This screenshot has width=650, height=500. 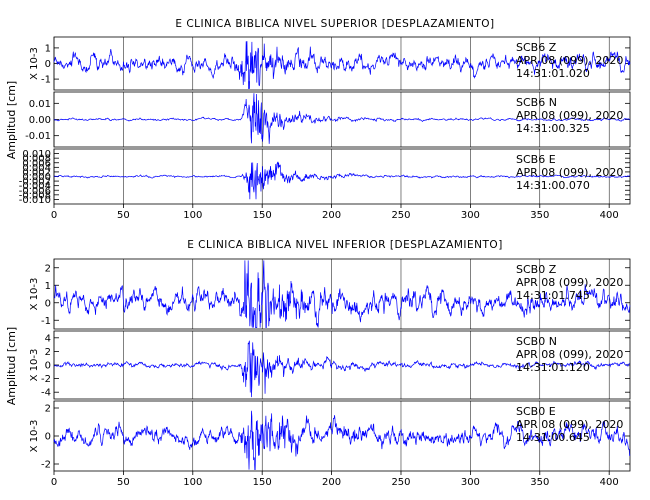 I want to click on y-tick-label: -0.008, so click(x=35, y=195).